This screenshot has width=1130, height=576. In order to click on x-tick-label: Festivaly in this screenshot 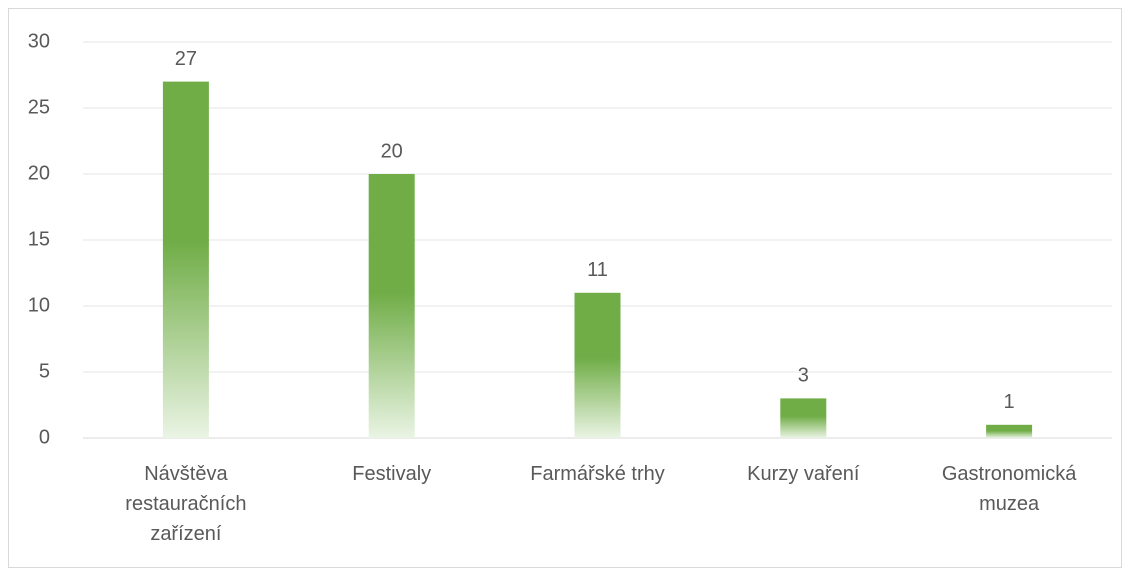, I will do `click(392, 474)`.